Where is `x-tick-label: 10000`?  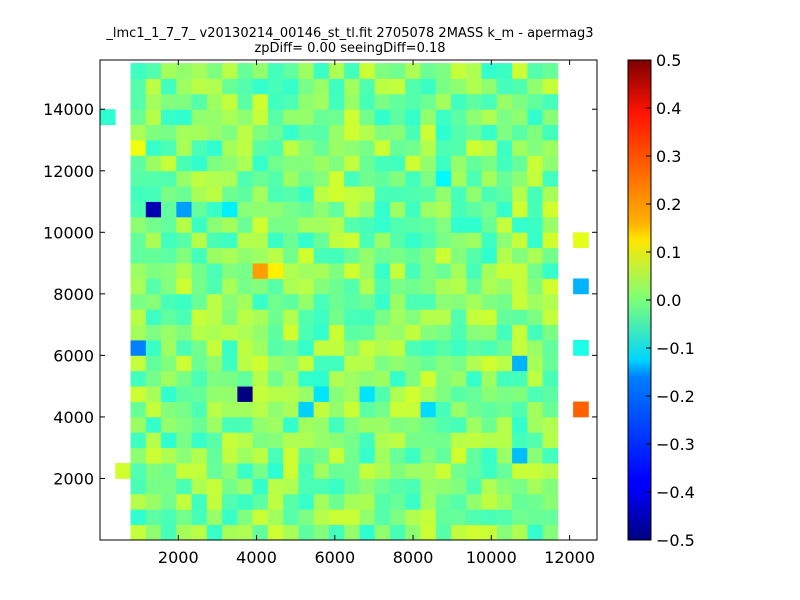 x-tick-label: 10000 is located at coordinates (491, 557).